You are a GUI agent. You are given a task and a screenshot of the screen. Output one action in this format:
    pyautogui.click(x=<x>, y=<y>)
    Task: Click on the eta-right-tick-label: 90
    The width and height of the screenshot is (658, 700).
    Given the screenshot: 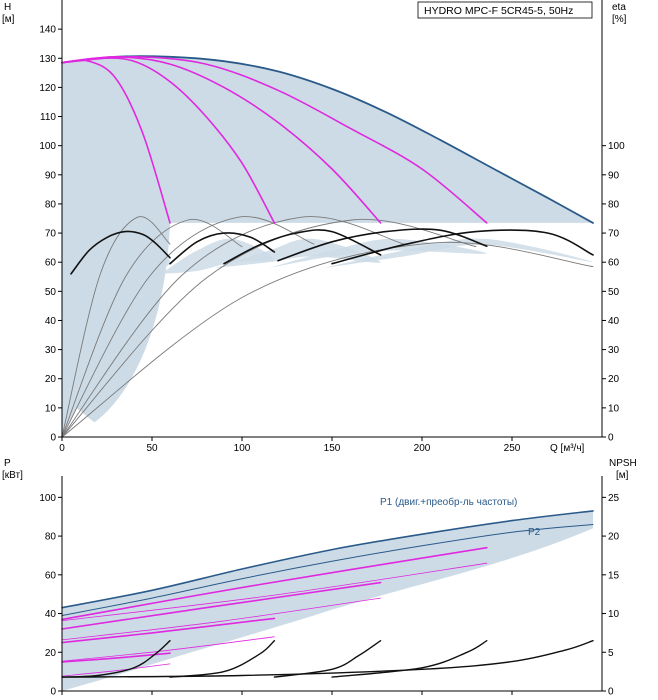 What is the action you would take?
    pyautogui.click(x=614, y=175)
    